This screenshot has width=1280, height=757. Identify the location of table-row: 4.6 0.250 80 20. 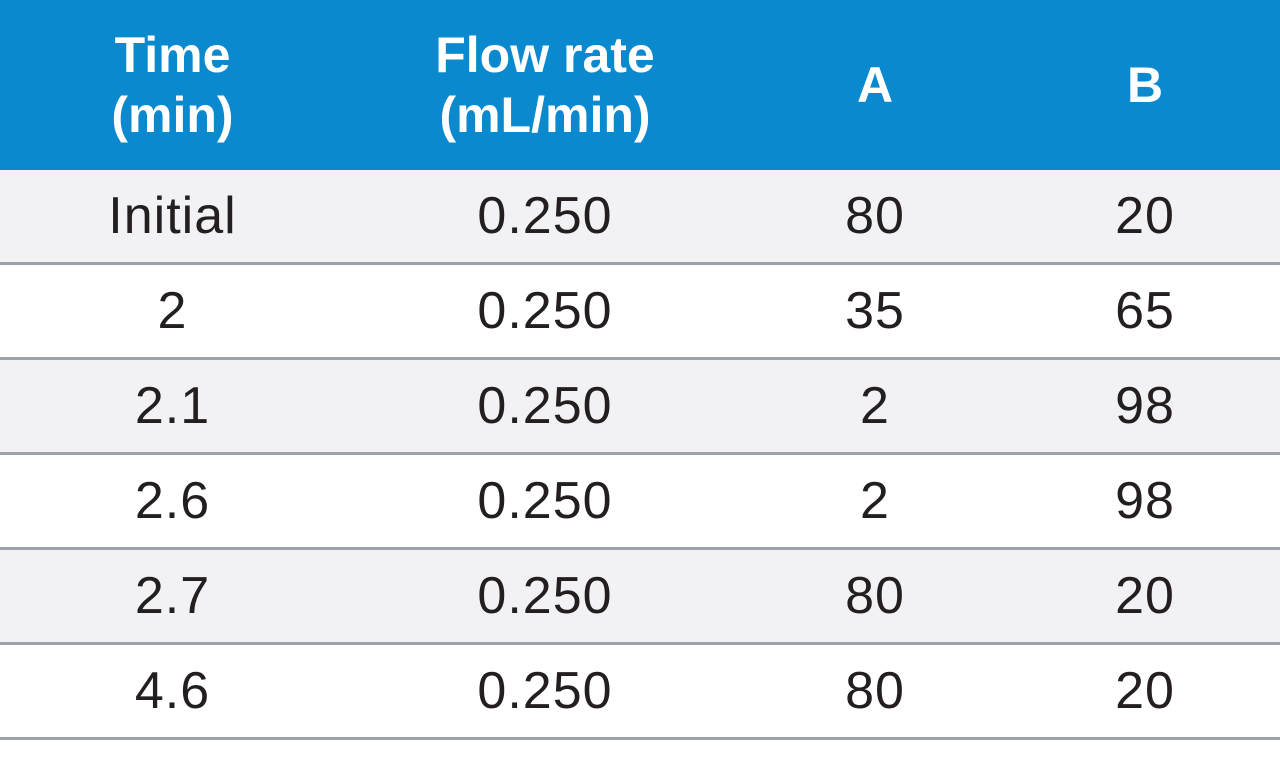
(640, 692).